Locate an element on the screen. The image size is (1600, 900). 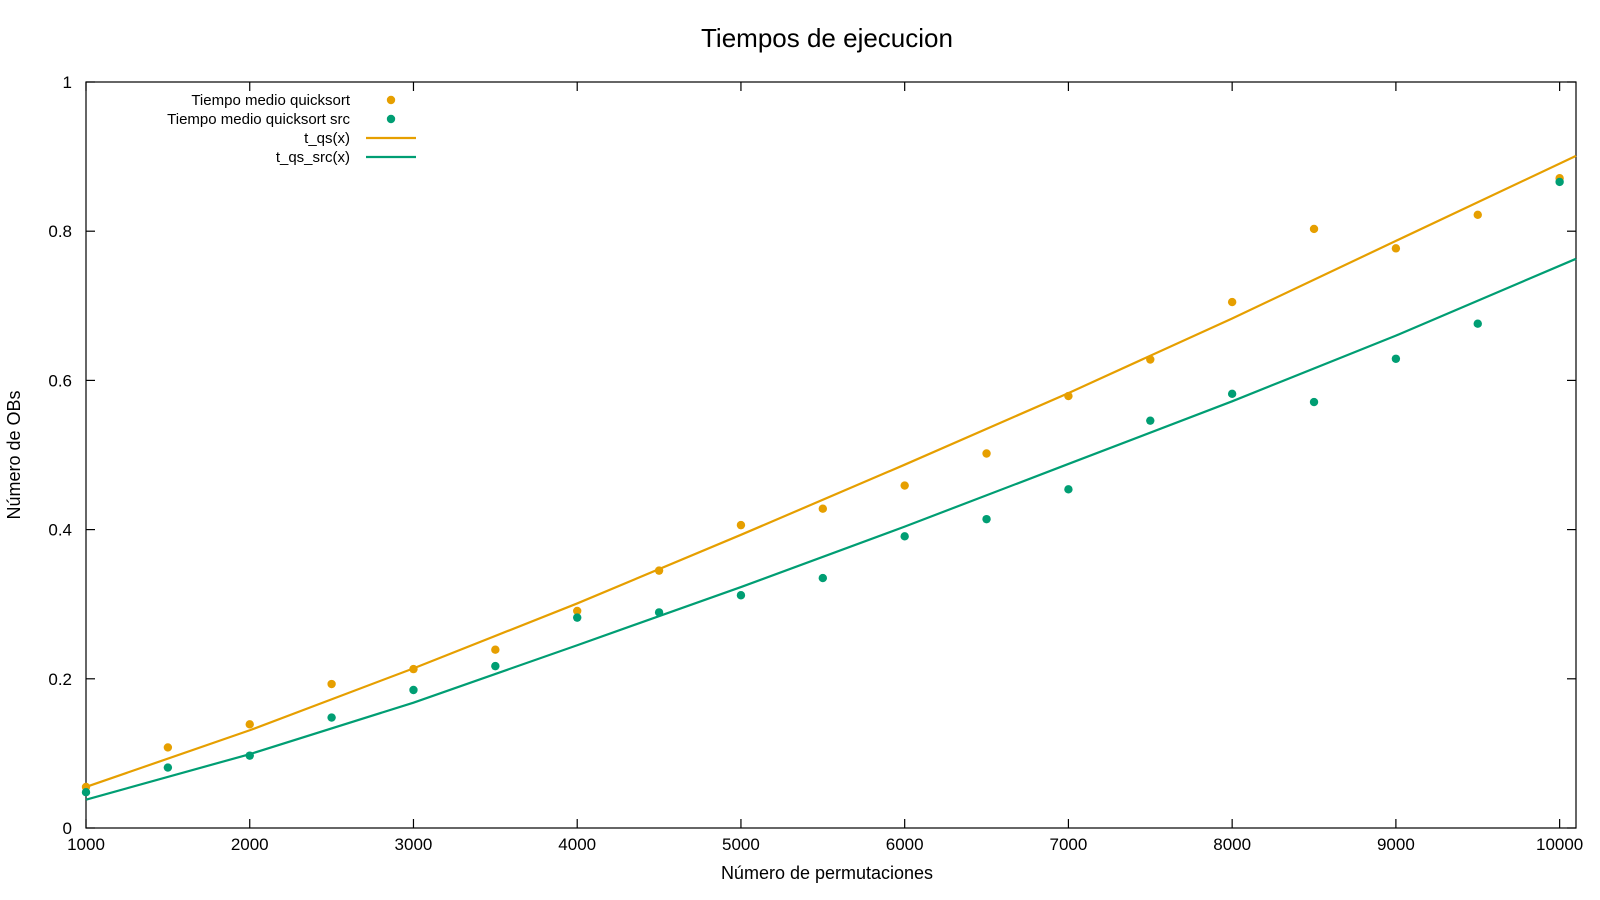
y-axis-label: Número de OBs is located at coordinates (14, 454).